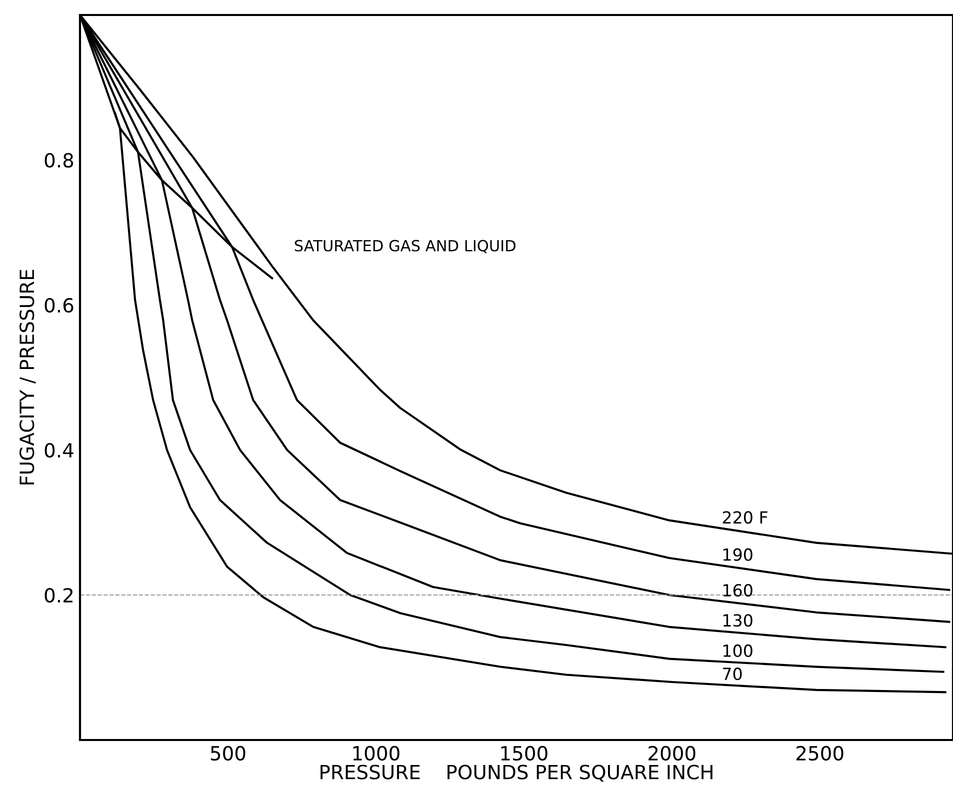 Image resolution: width=953 pixels, height=796 pixels. Describe the element at coordinates (58, 595) in the screenshot. I see `y-tick-label: 0.2` at that location.